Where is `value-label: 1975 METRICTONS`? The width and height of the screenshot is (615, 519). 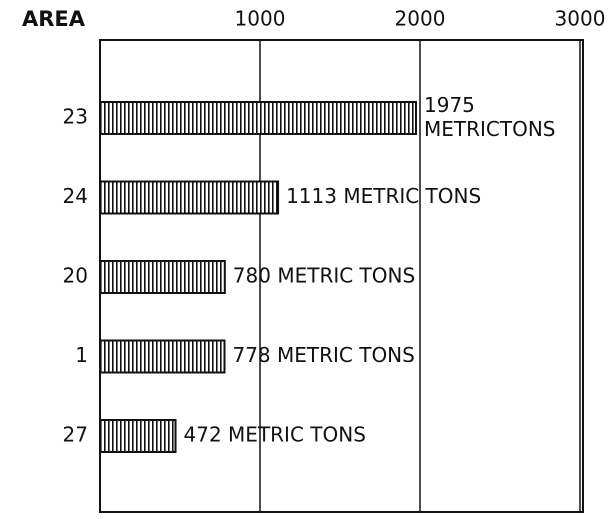 value-label: 1975 METRICTONS is located at coordinates (489, 117).